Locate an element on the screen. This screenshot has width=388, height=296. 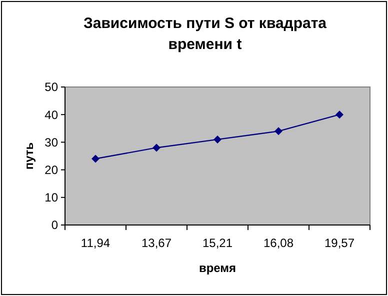
chart-title: Зависимость пути S от квадрата времени t is located at coordinates (205, 34).